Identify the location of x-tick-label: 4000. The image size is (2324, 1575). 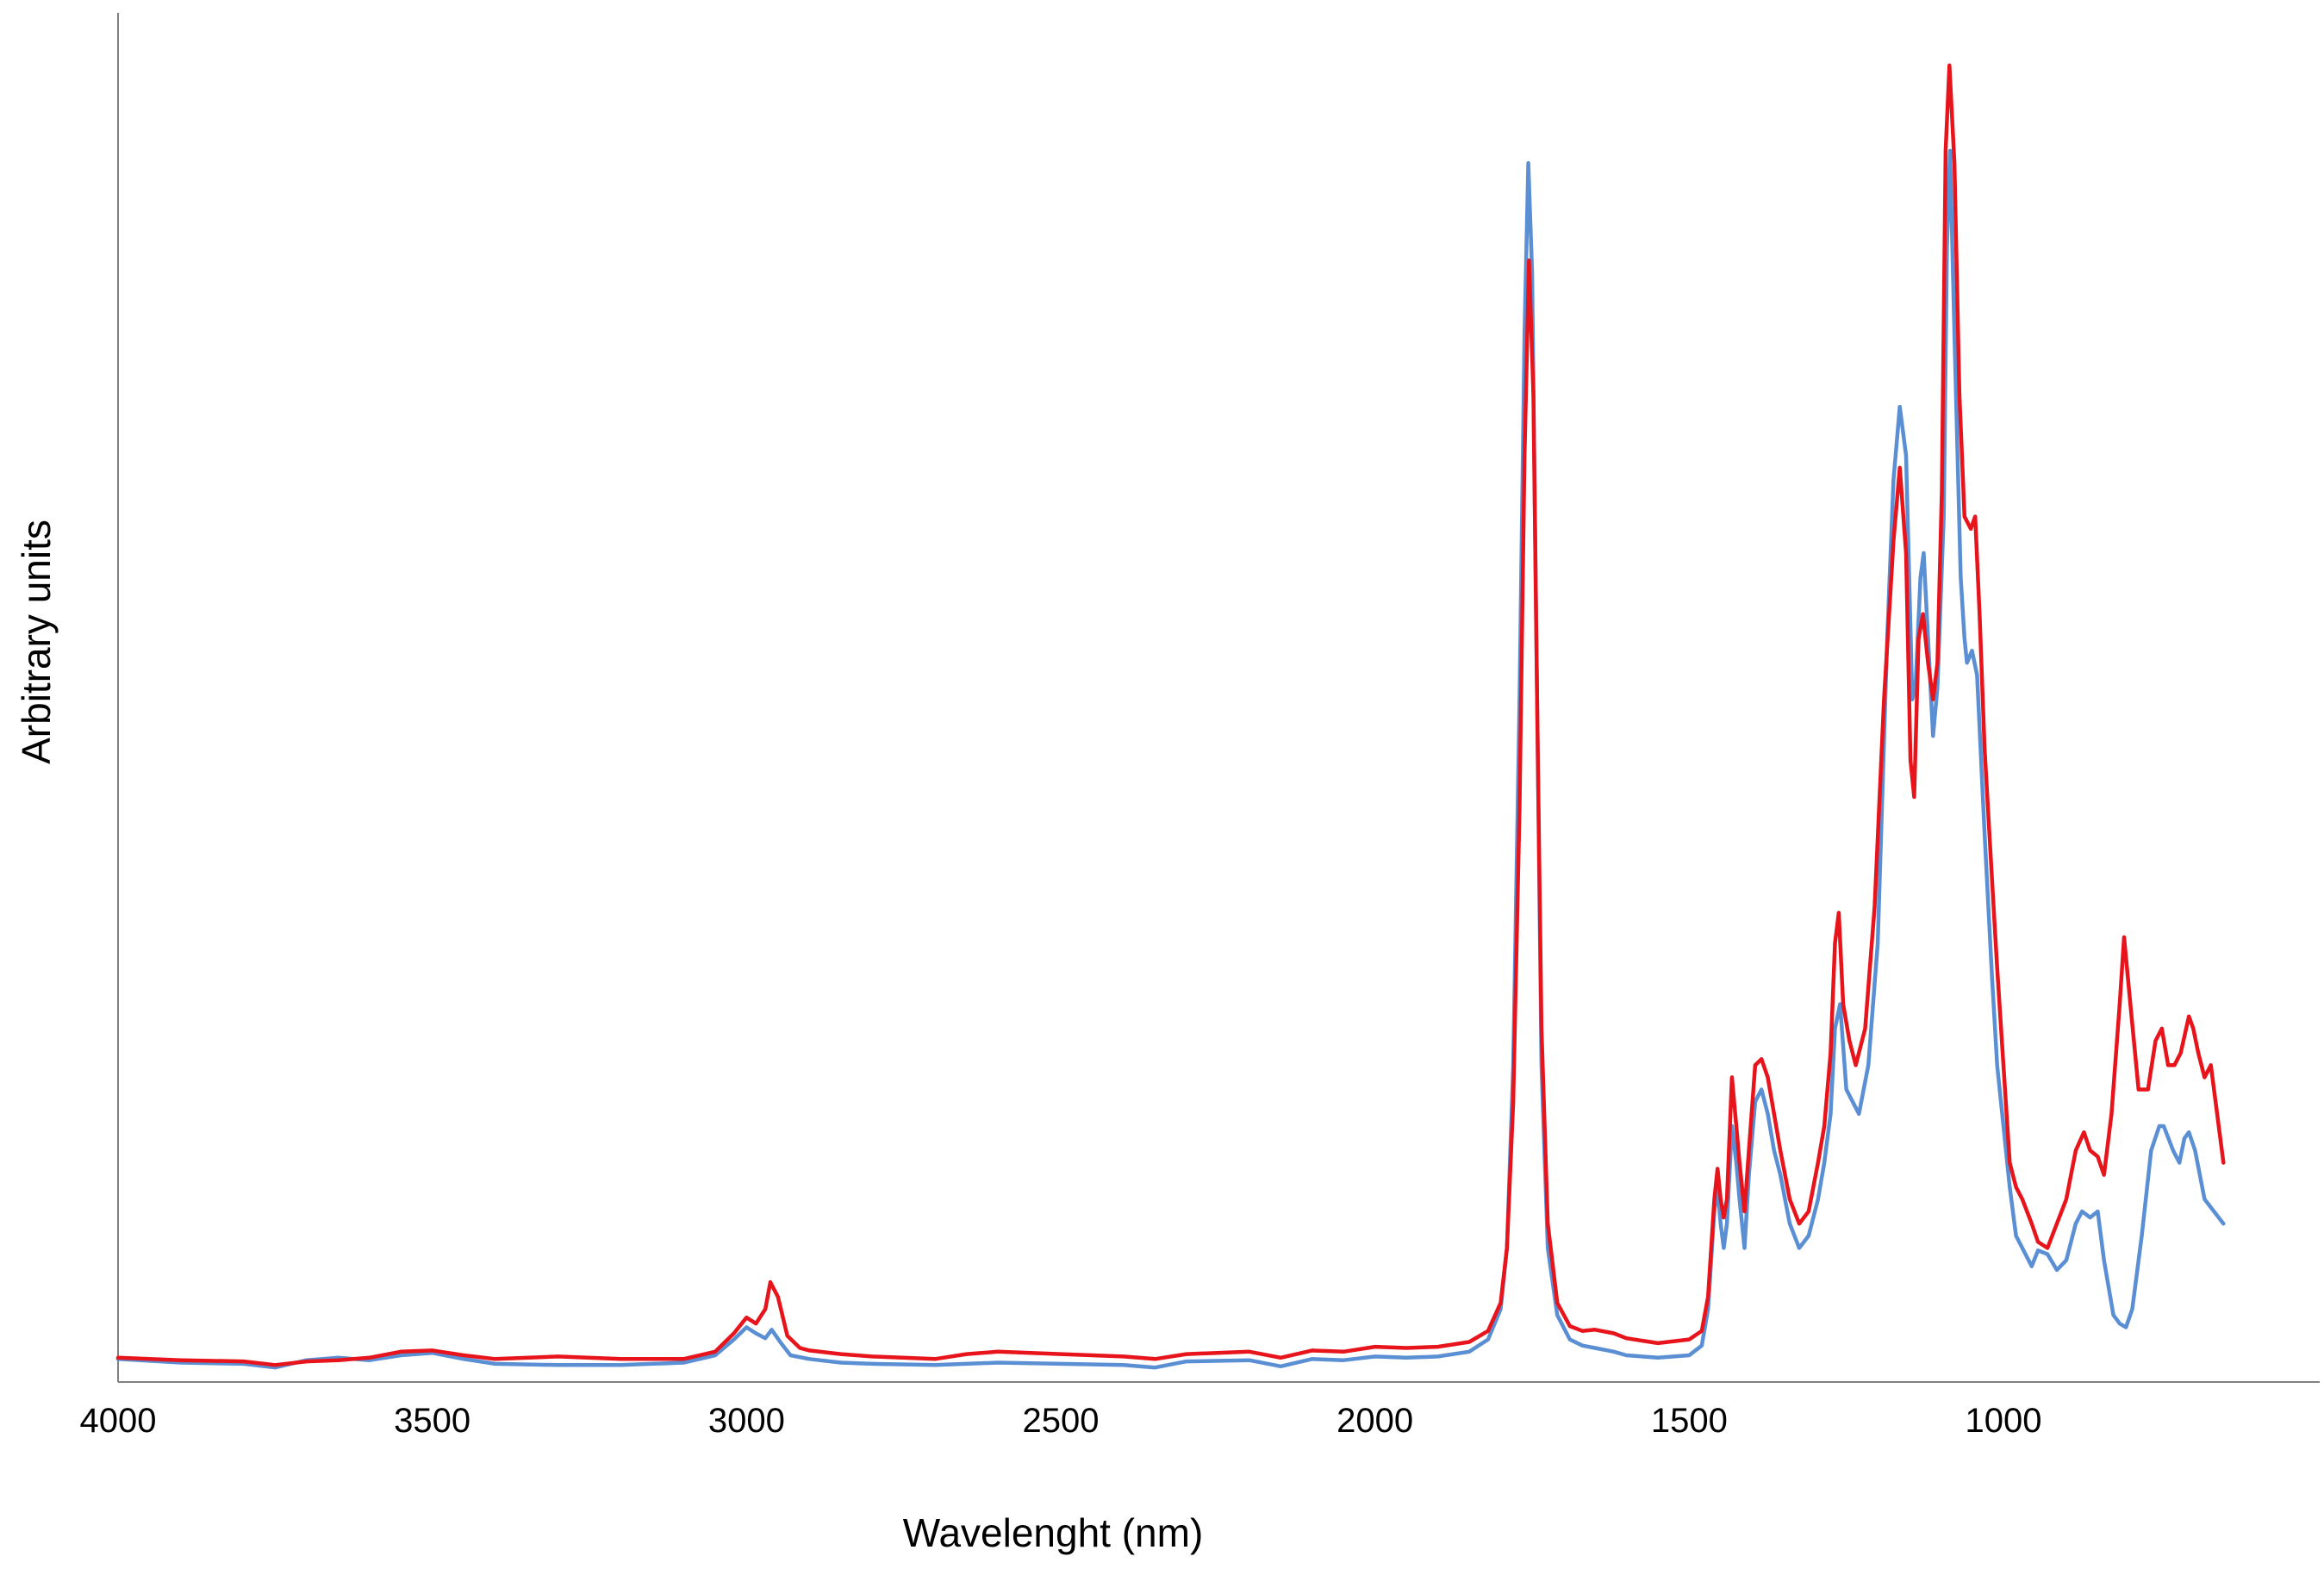
(119, 1421).